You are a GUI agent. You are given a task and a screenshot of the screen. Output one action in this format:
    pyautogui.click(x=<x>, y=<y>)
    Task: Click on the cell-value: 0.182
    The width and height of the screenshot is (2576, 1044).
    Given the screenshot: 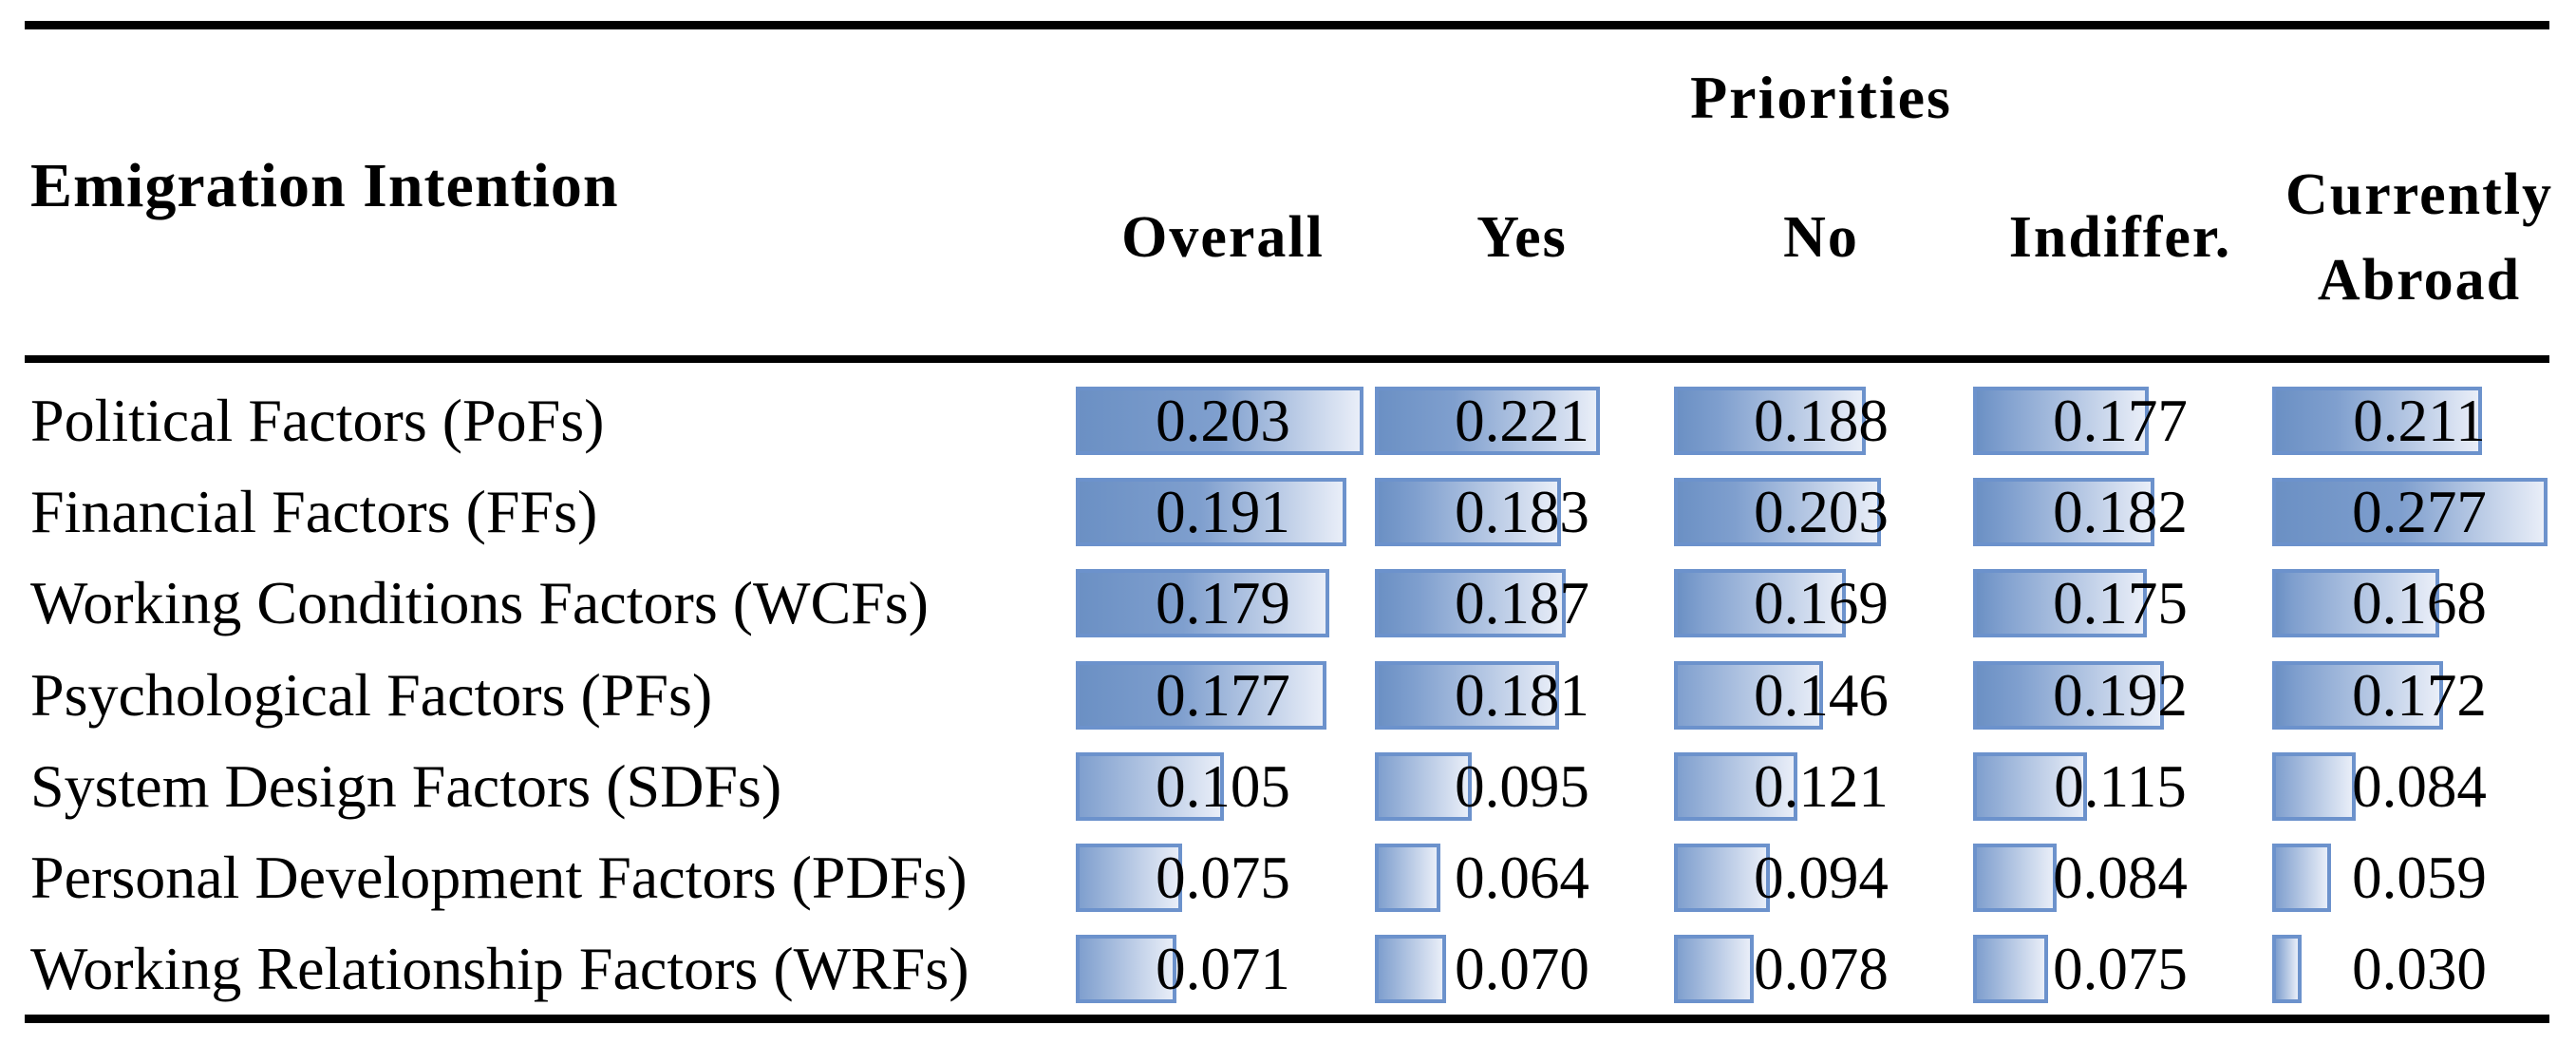 What is the action you would take?
    pyautogui.click(x=2120, y=511)
    